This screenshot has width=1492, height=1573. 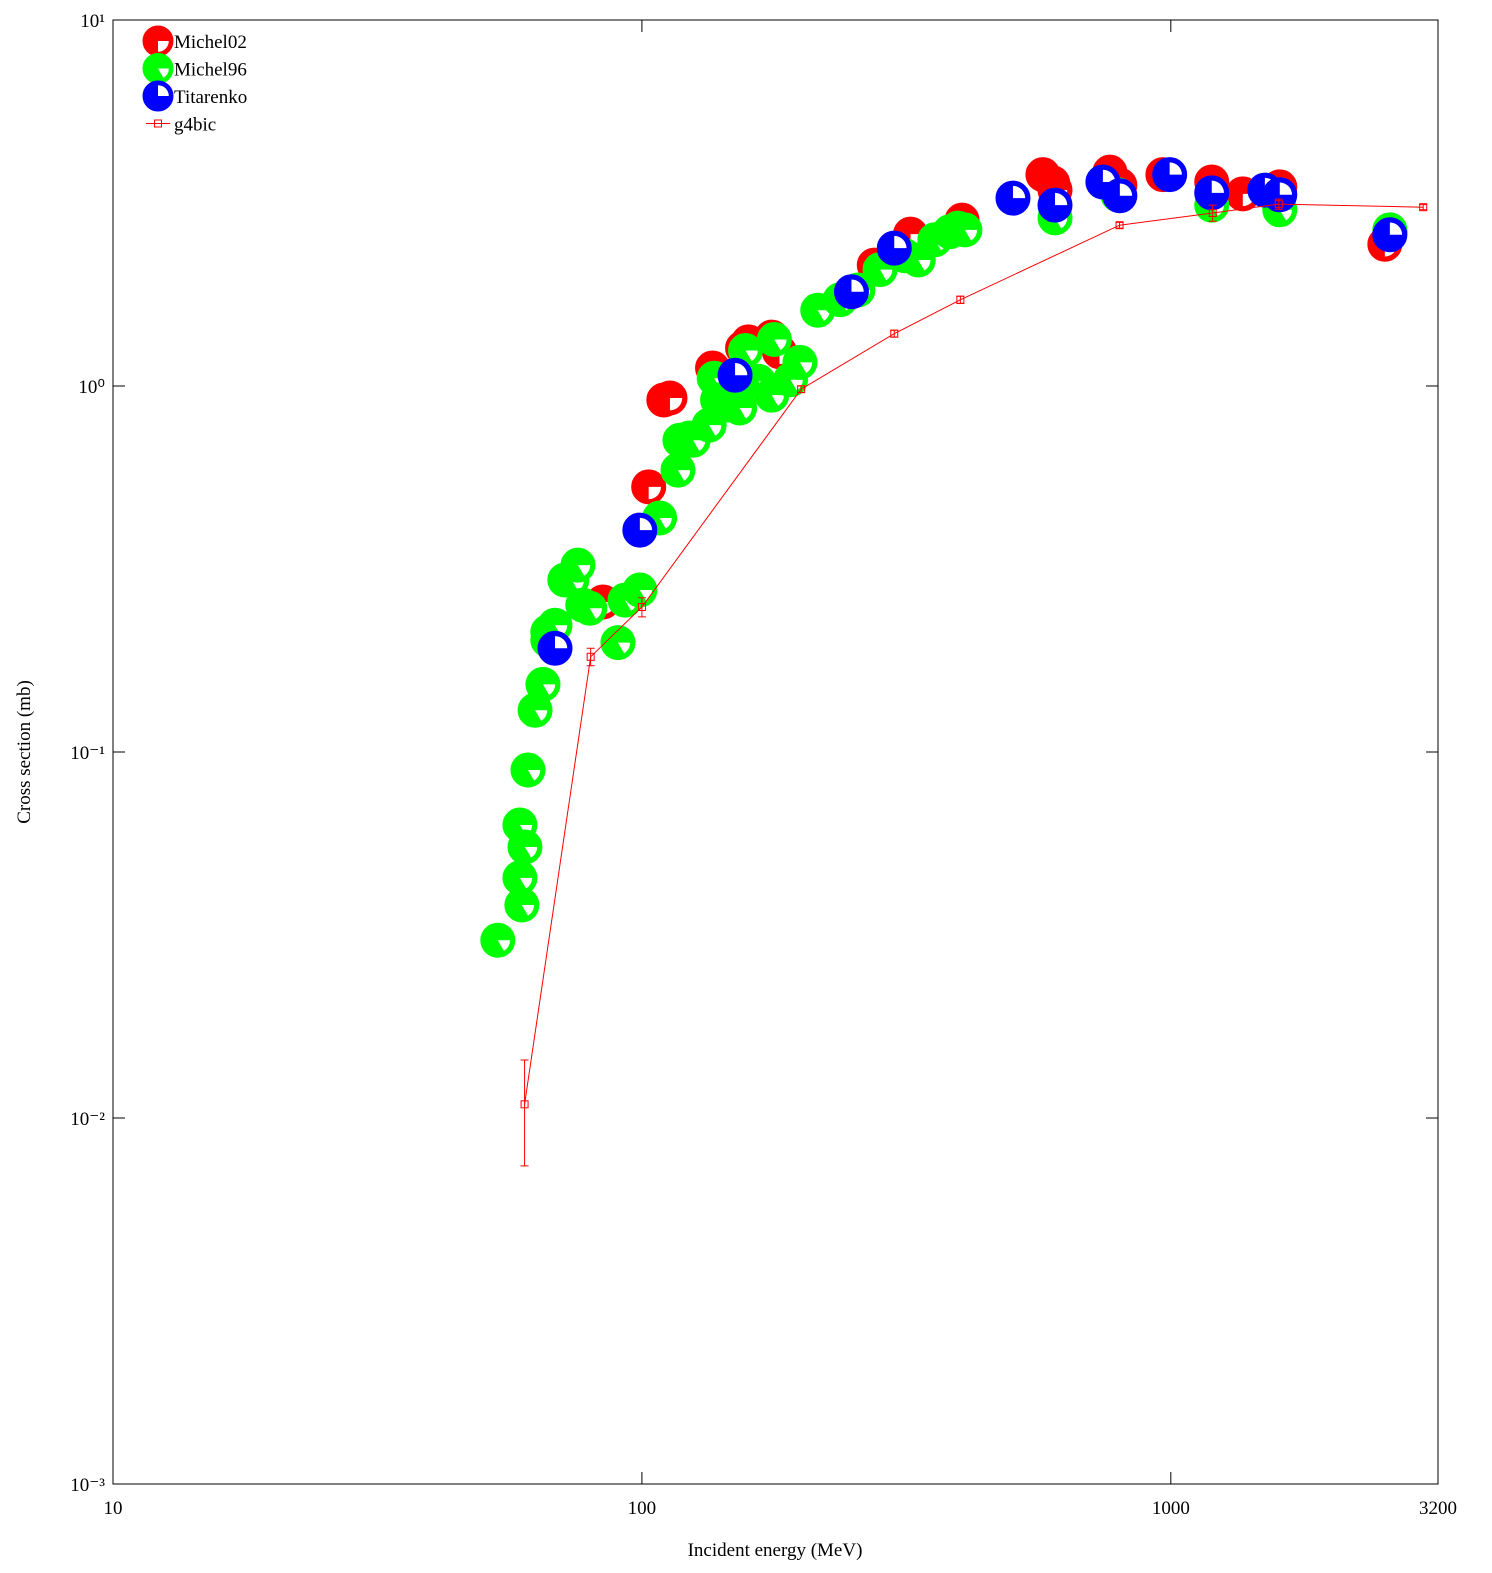 What do you see at coordinates (1438, 1508) in the screenshot?
I see `x-tick-label: 3200` at bounding box center [1438, 1508].